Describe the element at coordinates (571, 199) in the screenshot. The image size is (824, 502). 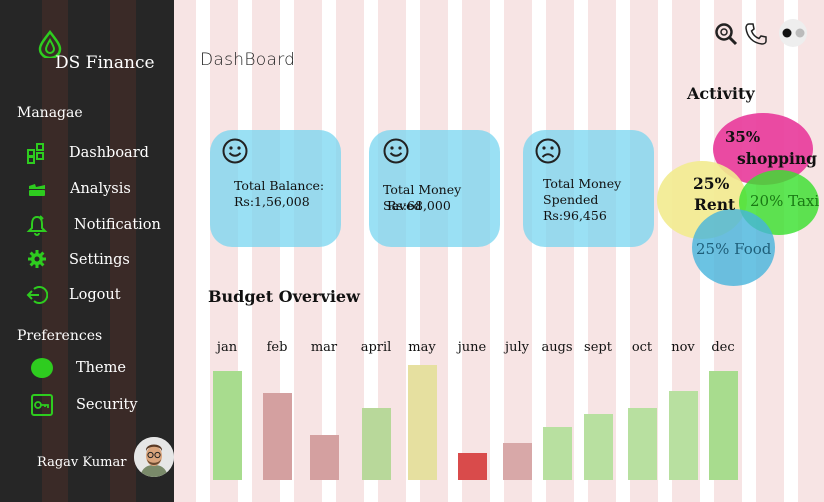
I see `card-title-line2: Spended` at that location.